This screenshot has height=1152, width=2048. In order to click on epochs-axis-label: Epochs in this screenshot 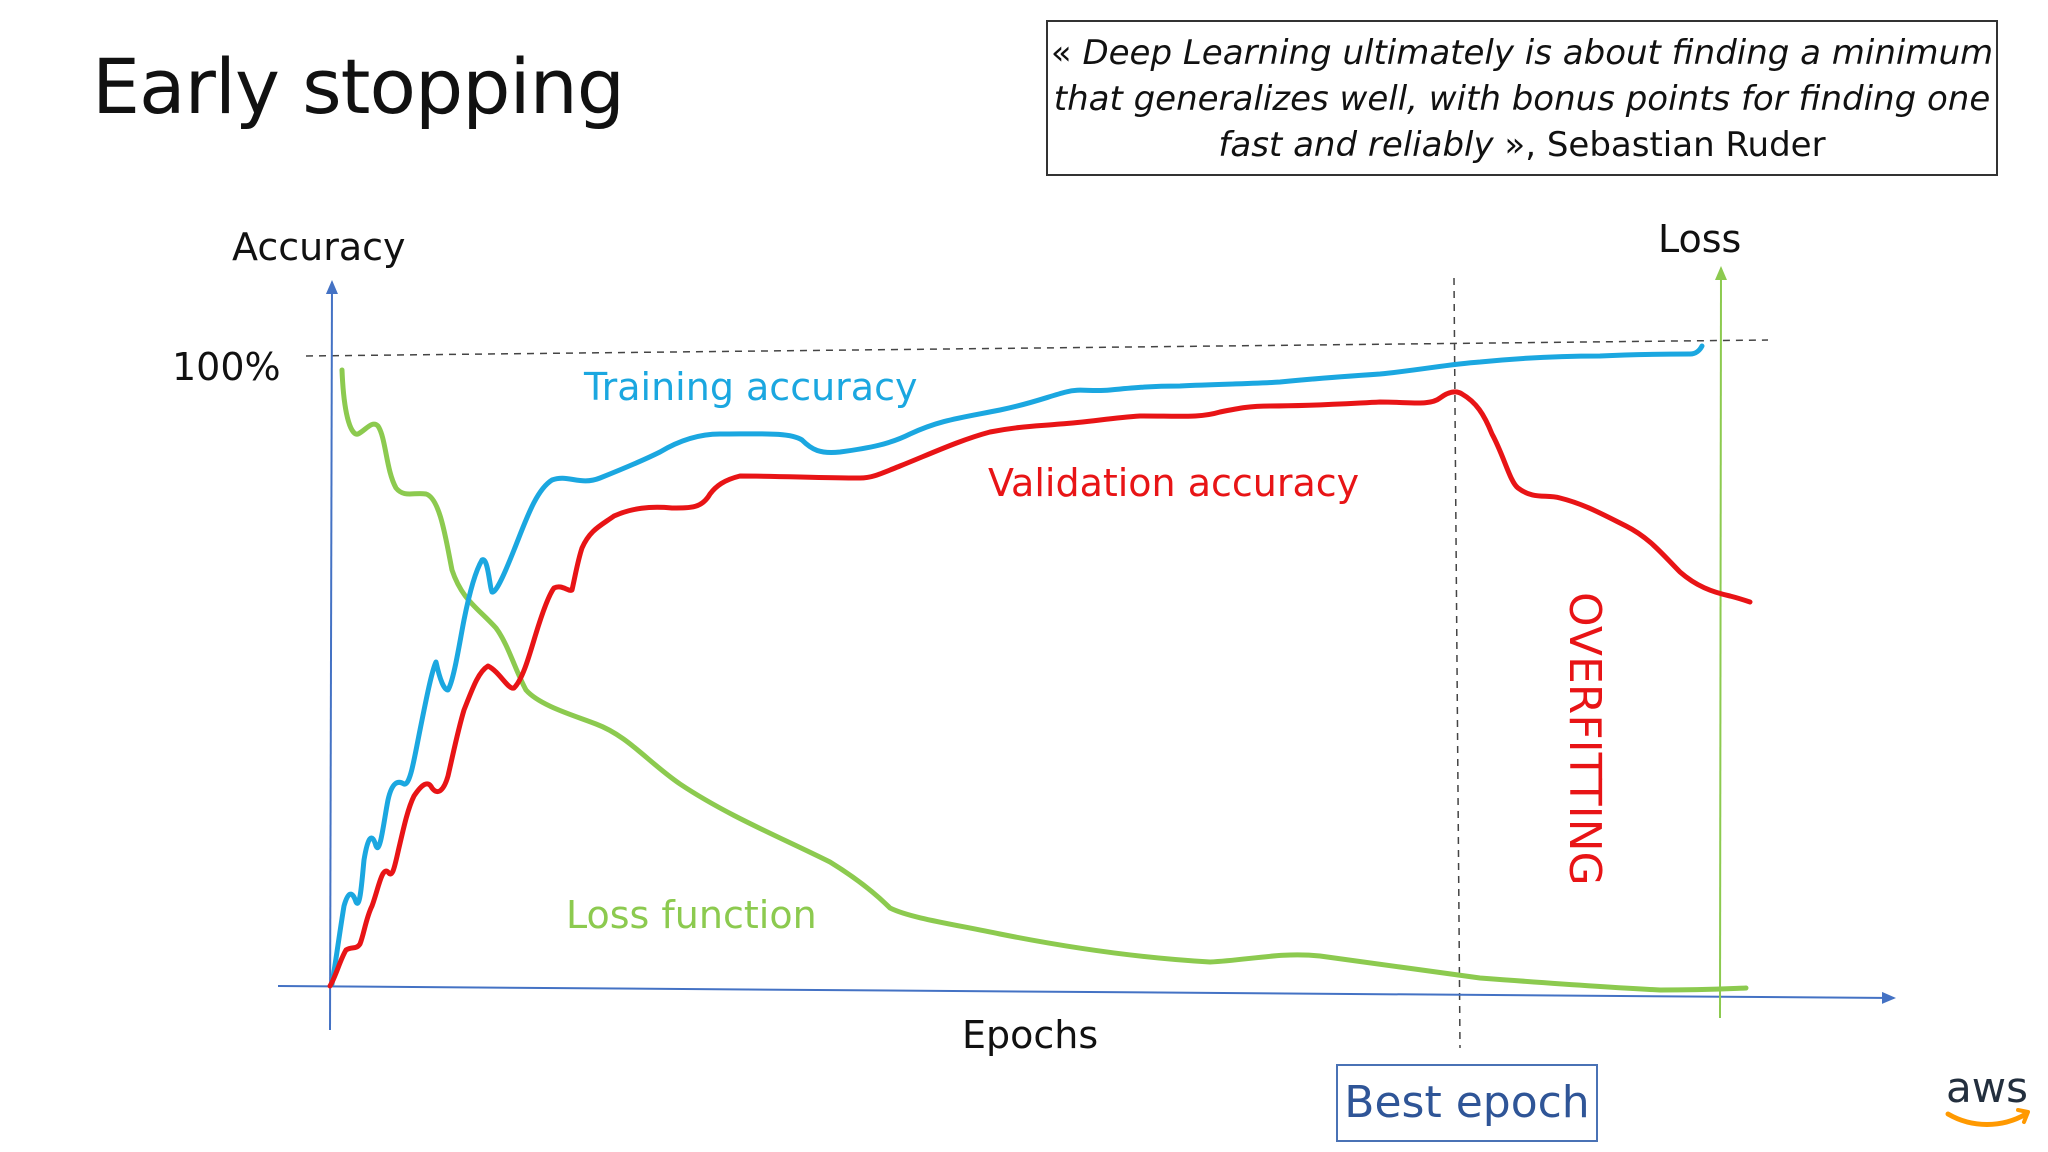, I will do `click(1030, 1035)`.